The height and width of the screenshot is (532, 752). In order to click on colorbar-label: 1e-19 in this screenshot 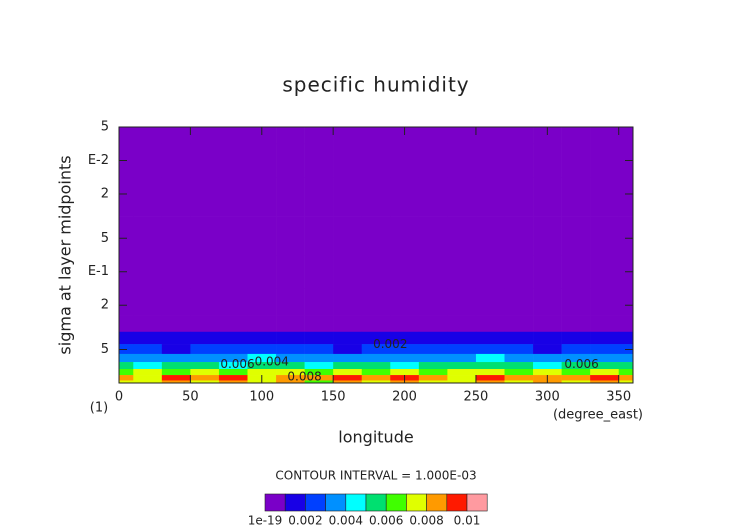, I will do `click(265, 521)`.